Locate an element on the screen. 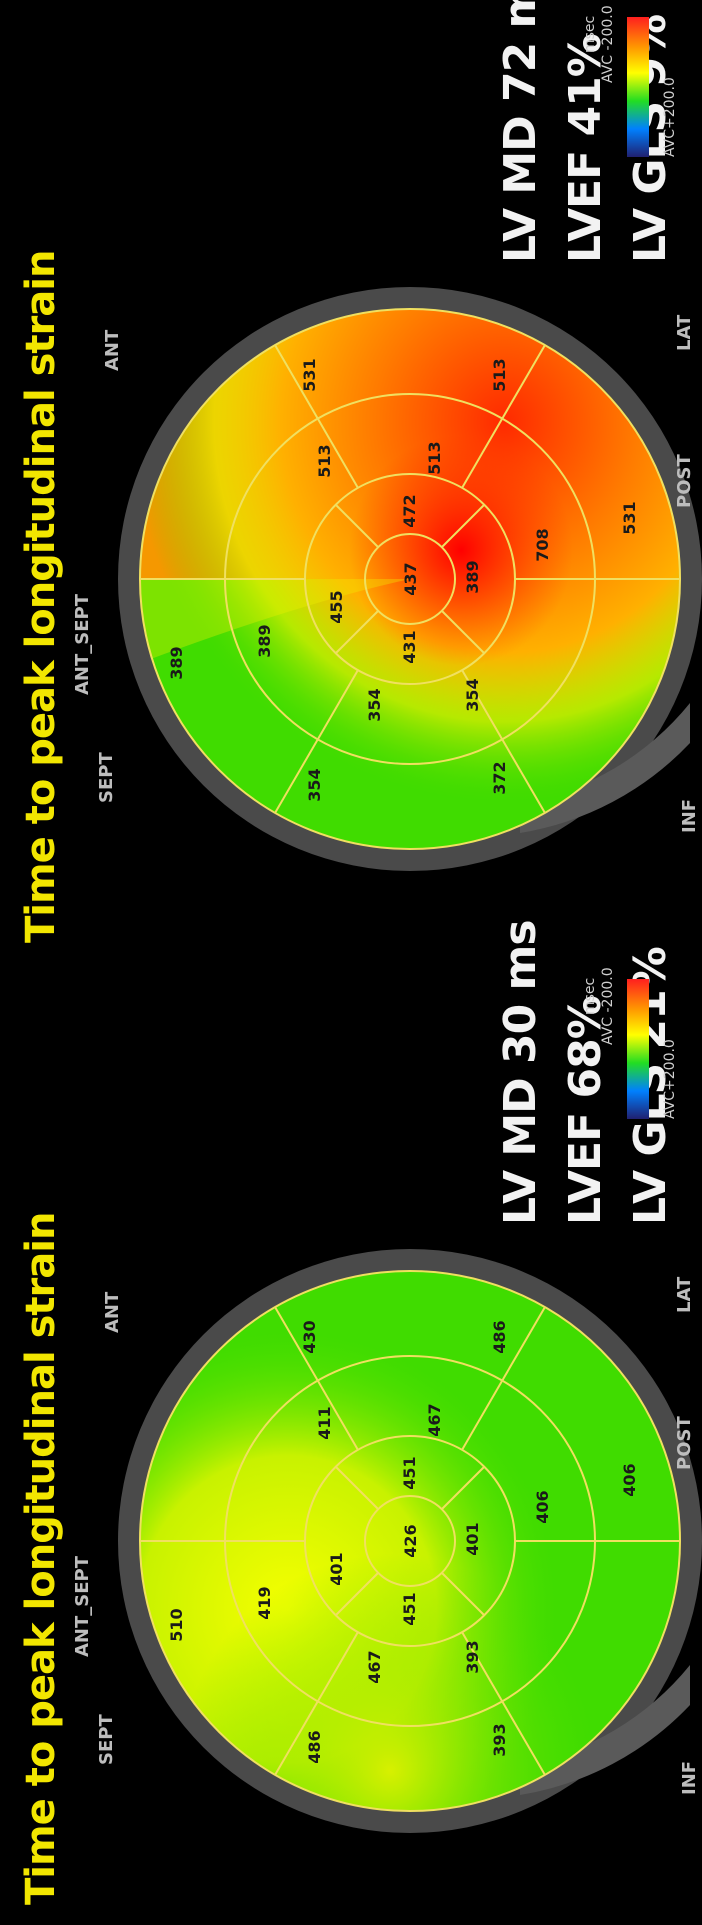  segment-value: 430 is located at coordinates (309, 1336).